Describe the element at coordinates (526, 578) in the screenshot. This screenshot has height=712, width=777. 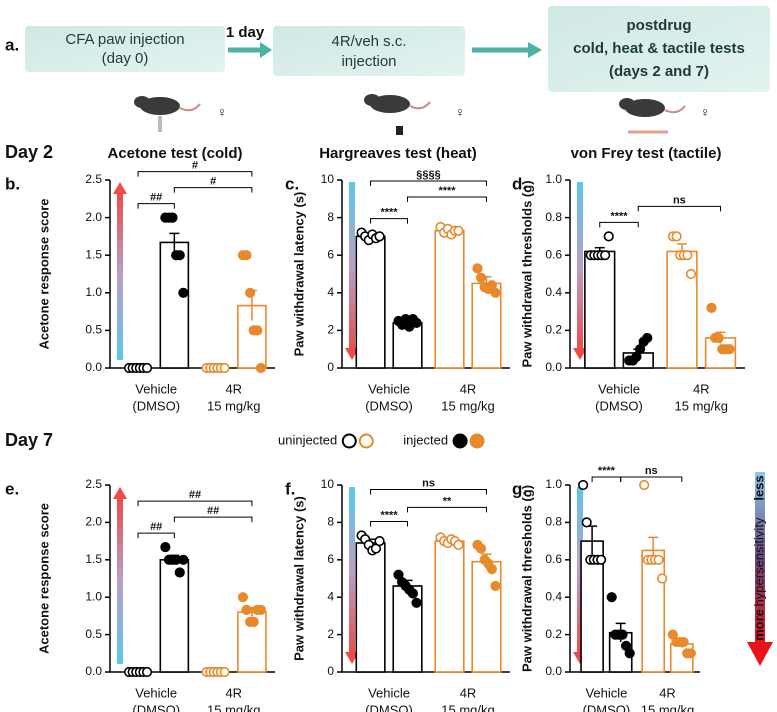
I see `y-axis-label: Paw withdrawal thresholds (g)` at that location.